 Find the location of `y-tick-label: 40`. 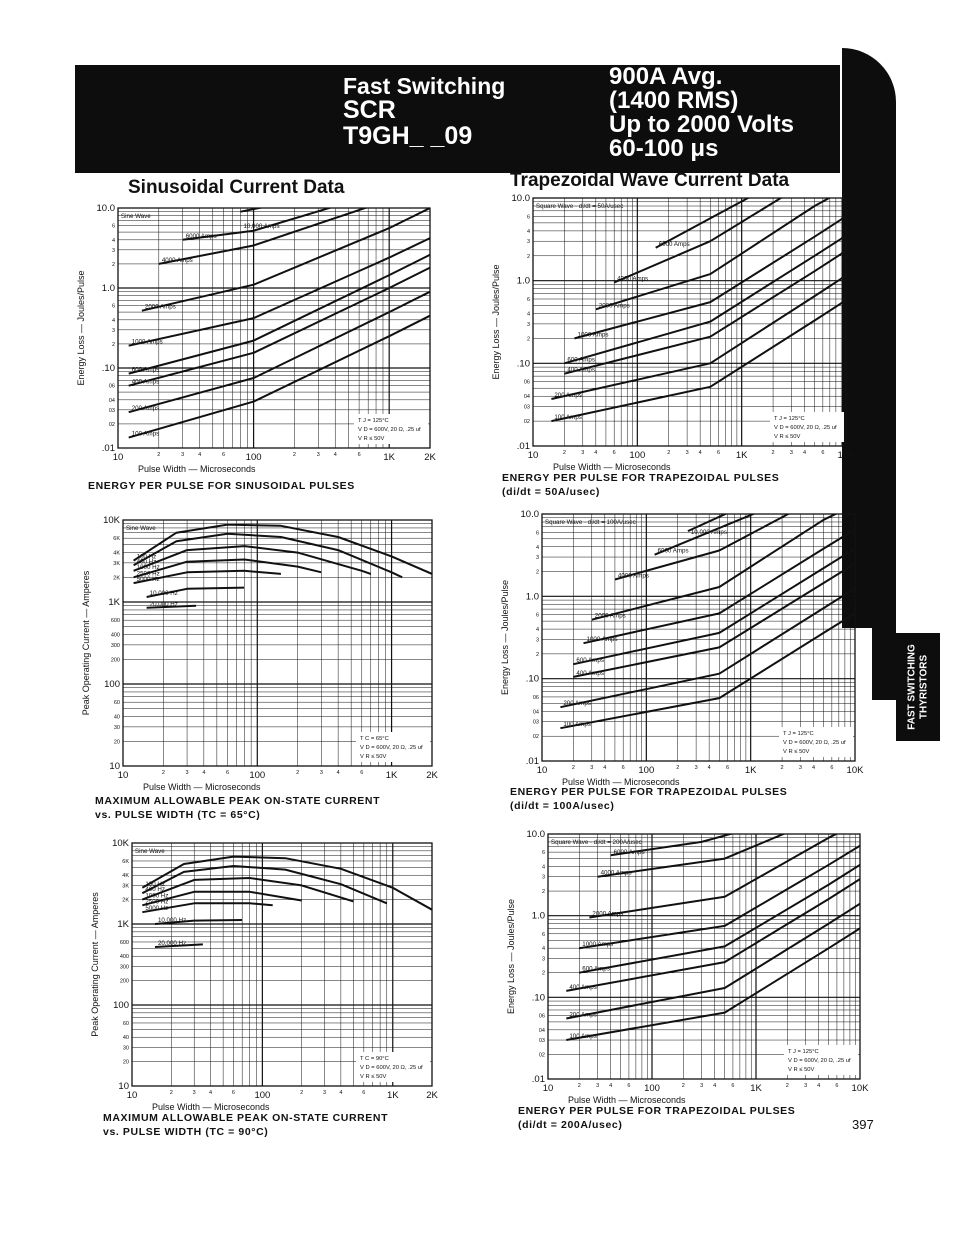

y-tick-label: 40 is located at coordinates (117, 718).